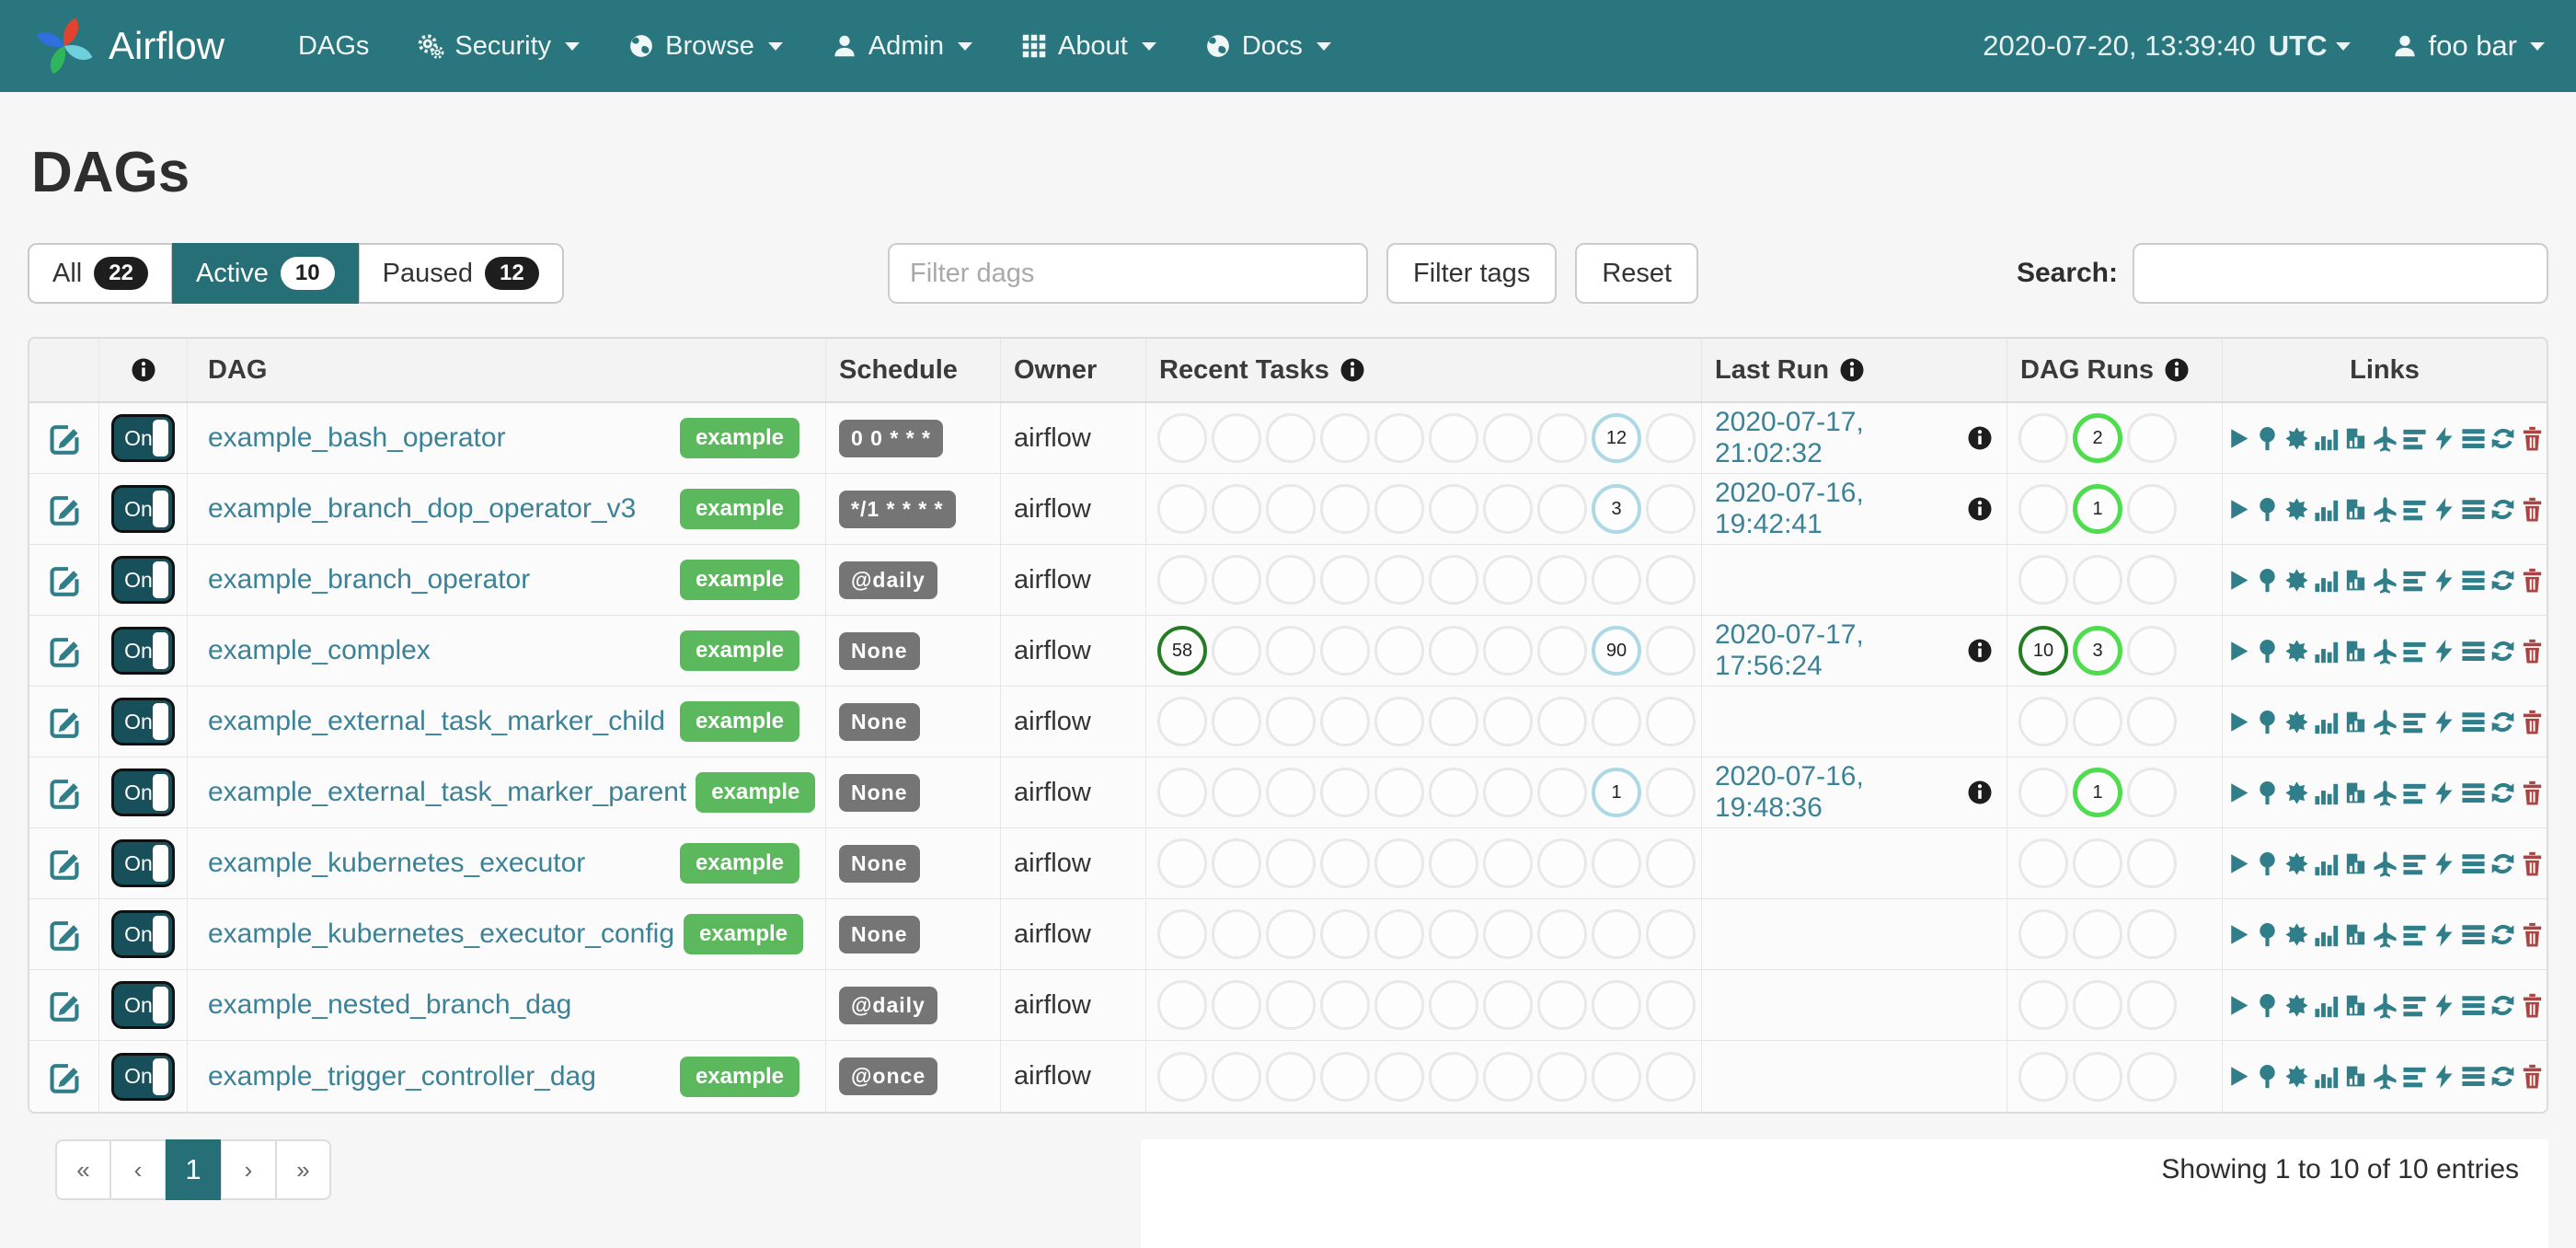 The image size is (2576, 1248). What do you see at coordinates (2473, 722) in the screenshot?
I see `details-icon` at bounding box center [2473, 722].